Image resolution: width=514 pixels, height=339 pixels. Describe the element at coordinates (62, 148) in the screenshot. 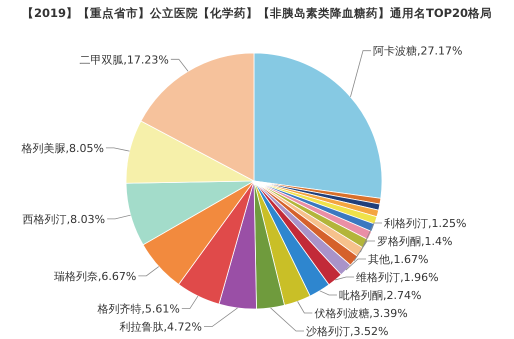

I see `slice-label: 格列美脲,8.05%` at that location.